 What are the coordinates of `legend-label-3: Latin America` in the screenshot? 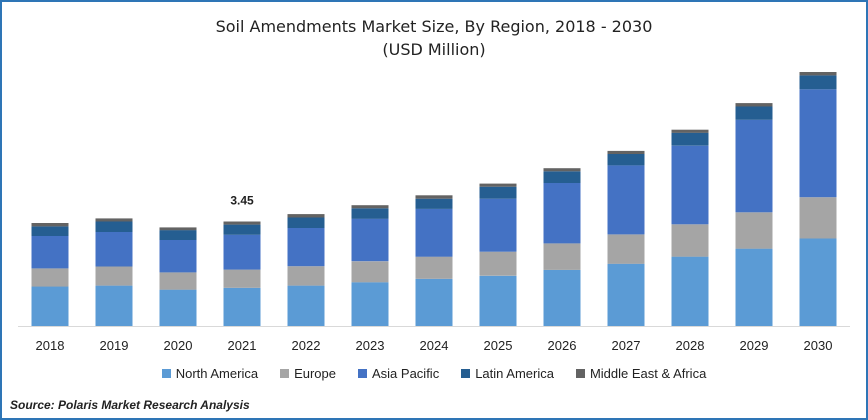 It's located at (514, 373).